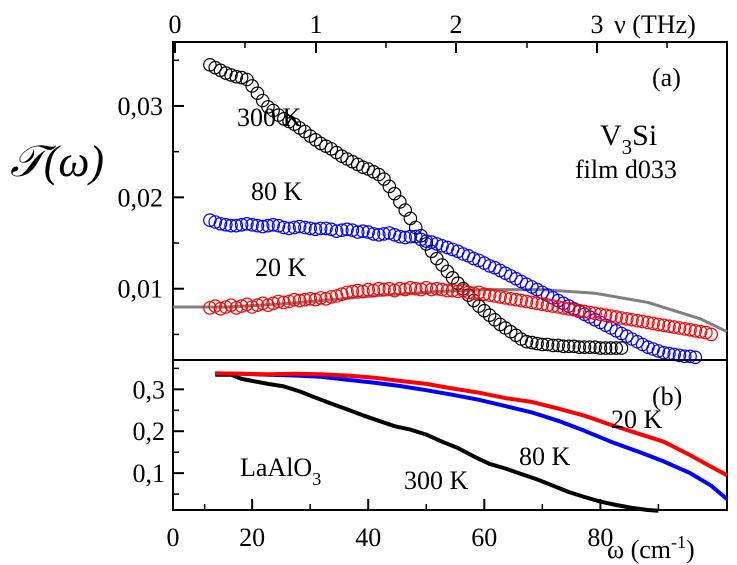 This screenshot has width=737, height=565. I want to click on panel-b-xlabel-sup: -1, so click(678, 542).